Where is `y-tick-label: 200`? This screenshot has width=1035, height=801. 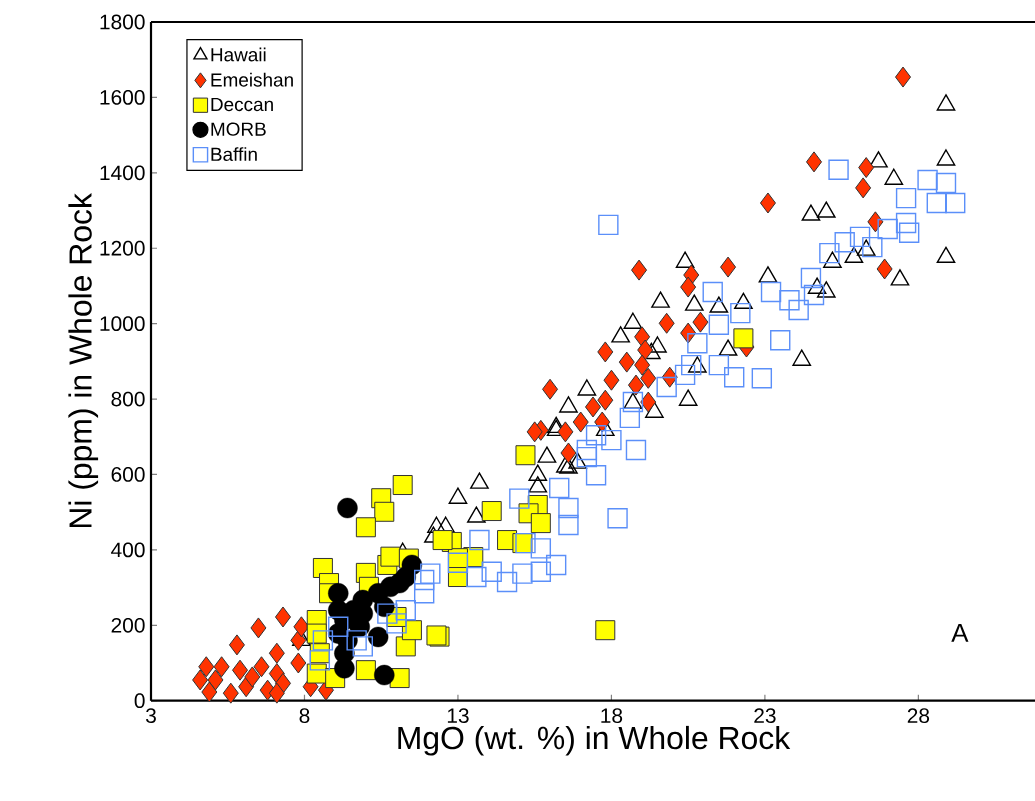
y-tick-label: 200 is located at coordinates (128, 625).